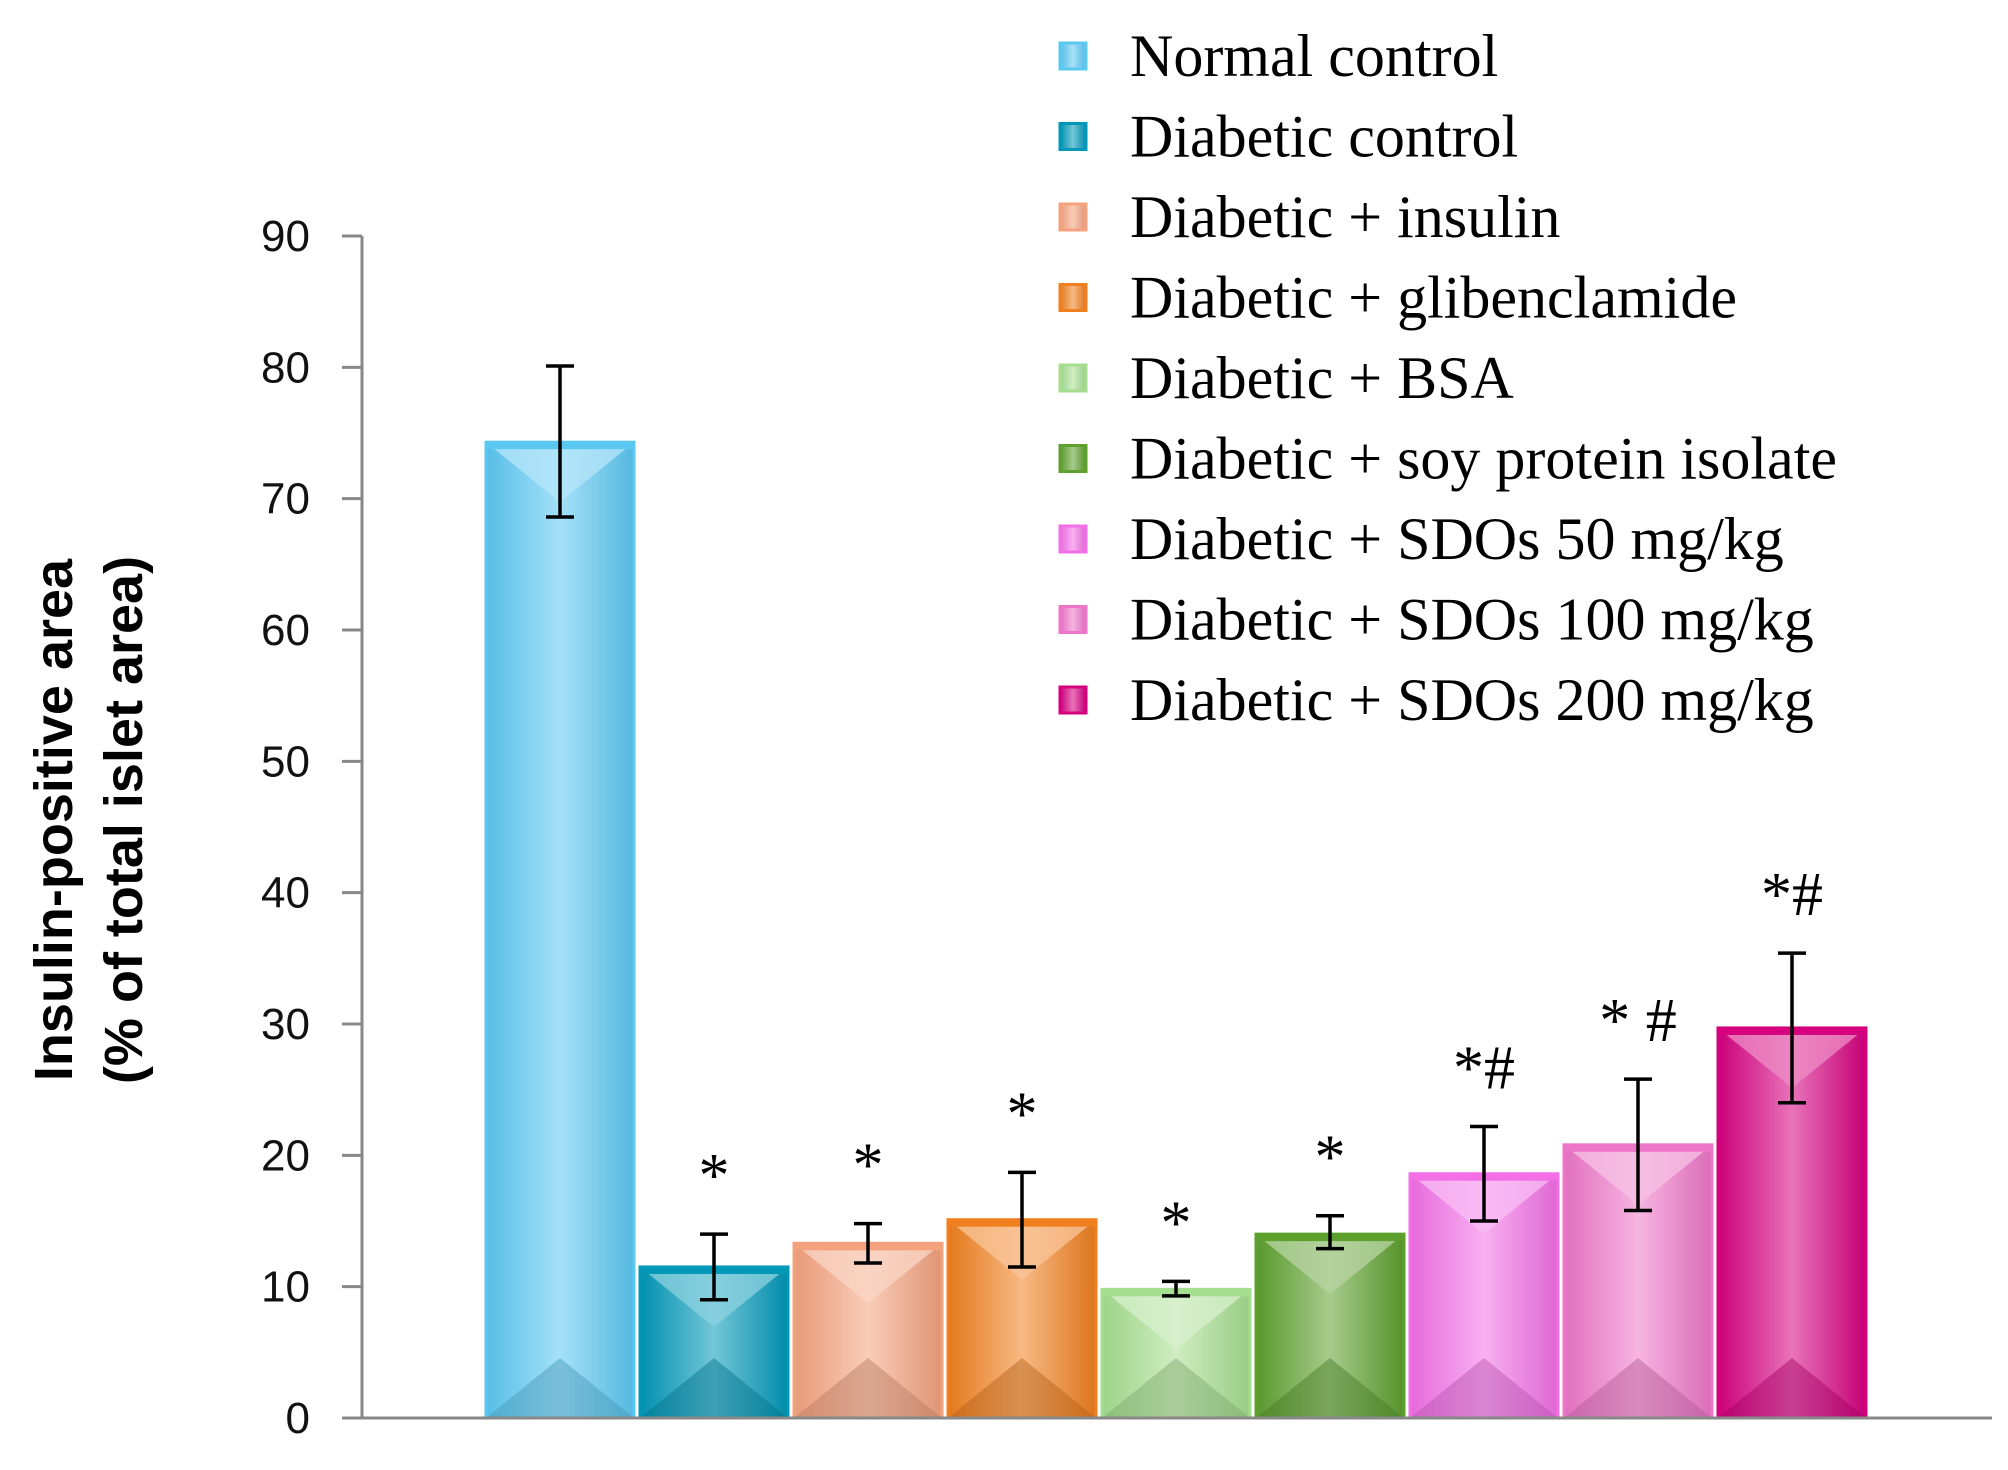 This screenshot has width=2008, height=1470. I want to click on y-axis-title-line1: Insulin-positive area, so click(54, 819).